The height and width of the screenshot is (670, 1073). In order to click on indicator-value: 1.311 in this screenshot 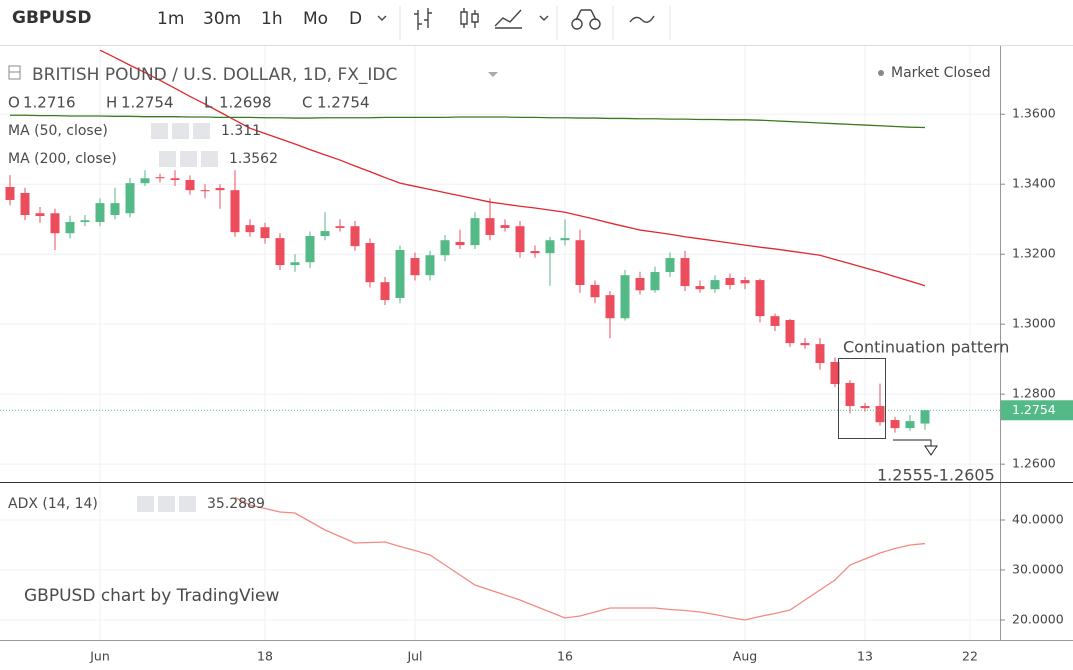, I will do `click(241, 131)`.